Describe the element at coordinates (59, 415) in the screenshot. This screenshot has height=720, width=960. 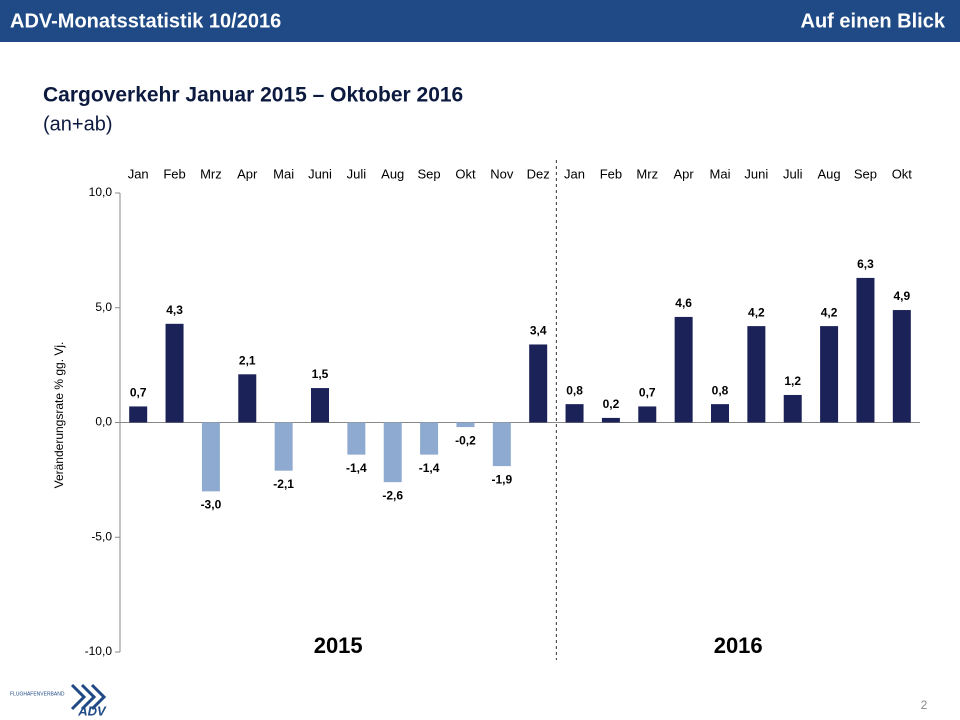
I see `y-axis-label: Veränderungsrate % gg. Vj.` at that location.